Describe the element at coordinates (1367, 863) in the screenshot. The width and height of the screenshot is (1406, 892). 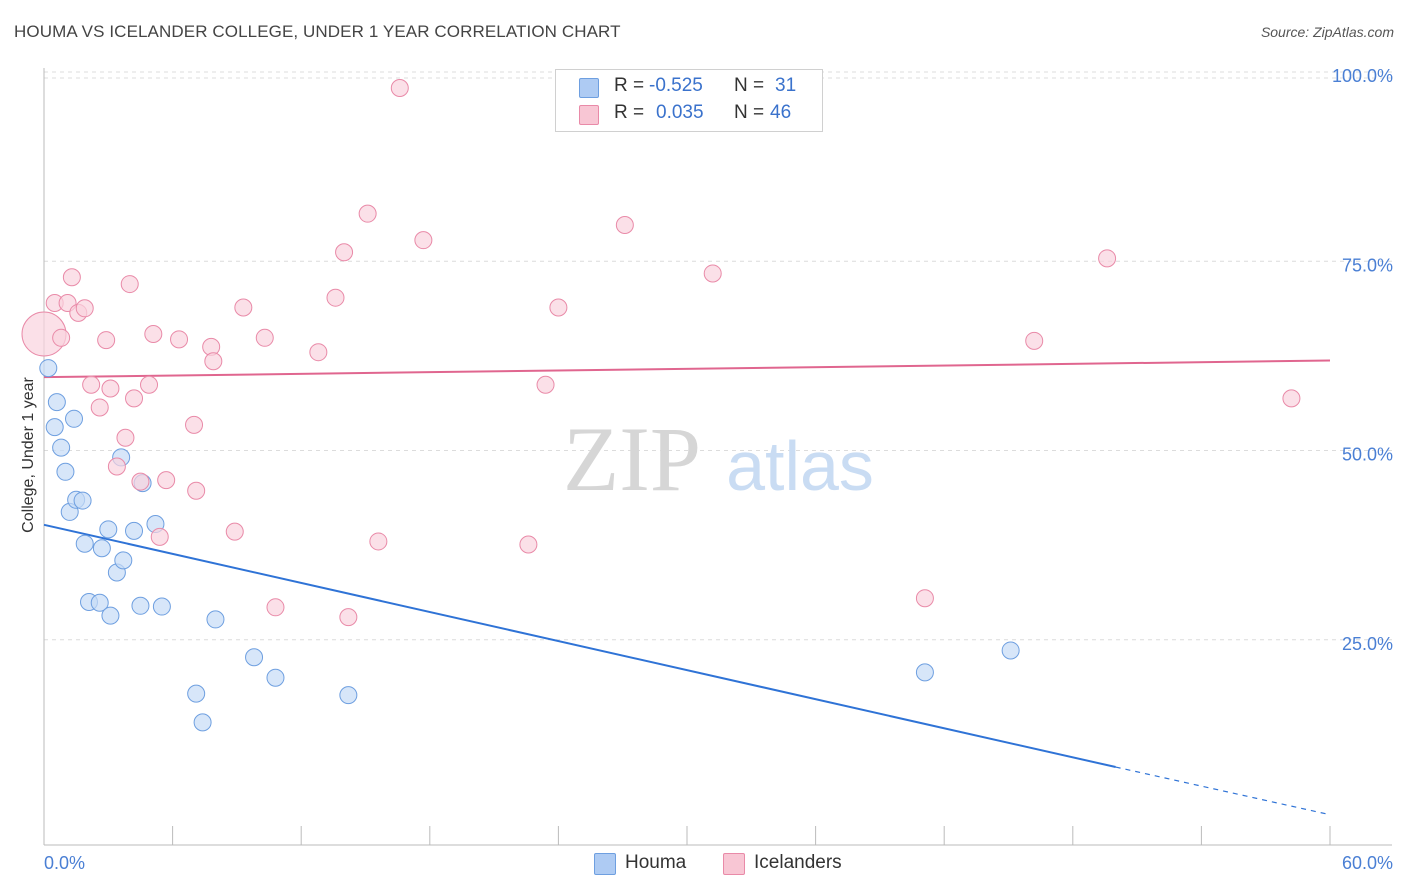
I see `x-tick-label: 60.0%` at that location.